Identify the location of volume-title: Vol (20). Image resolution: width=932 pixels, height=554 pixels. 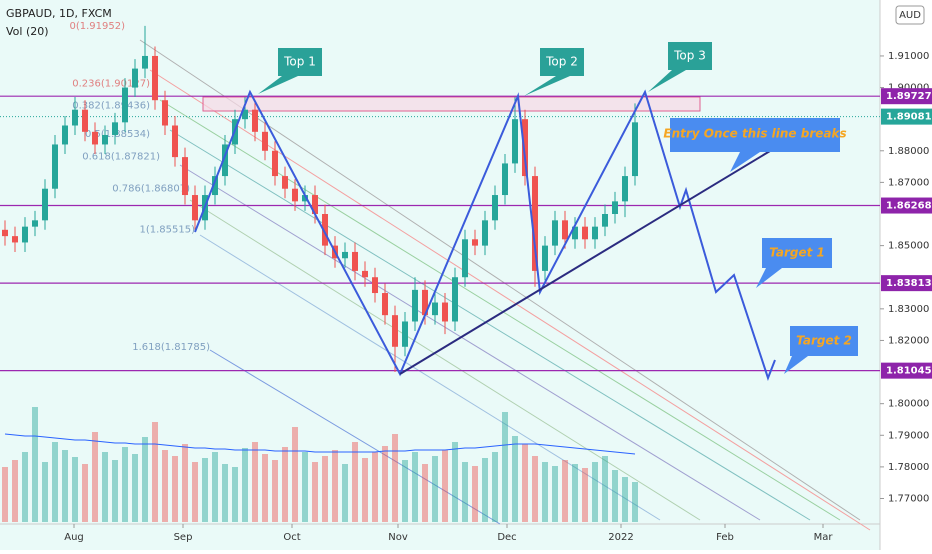
(27, 31).